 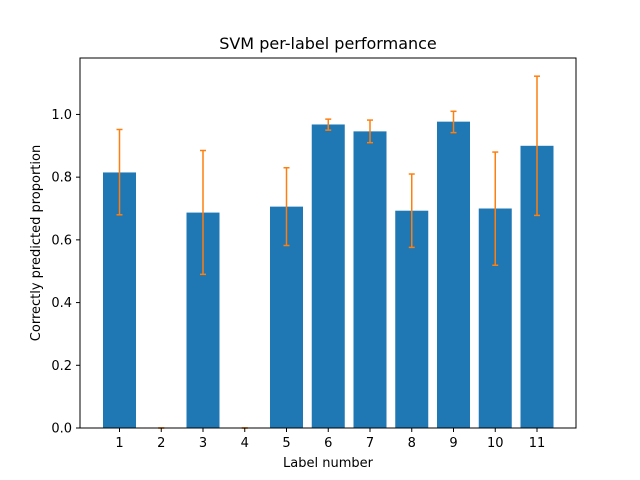 I want to click on x-tick-label: 9, so click(x=453, y=443).